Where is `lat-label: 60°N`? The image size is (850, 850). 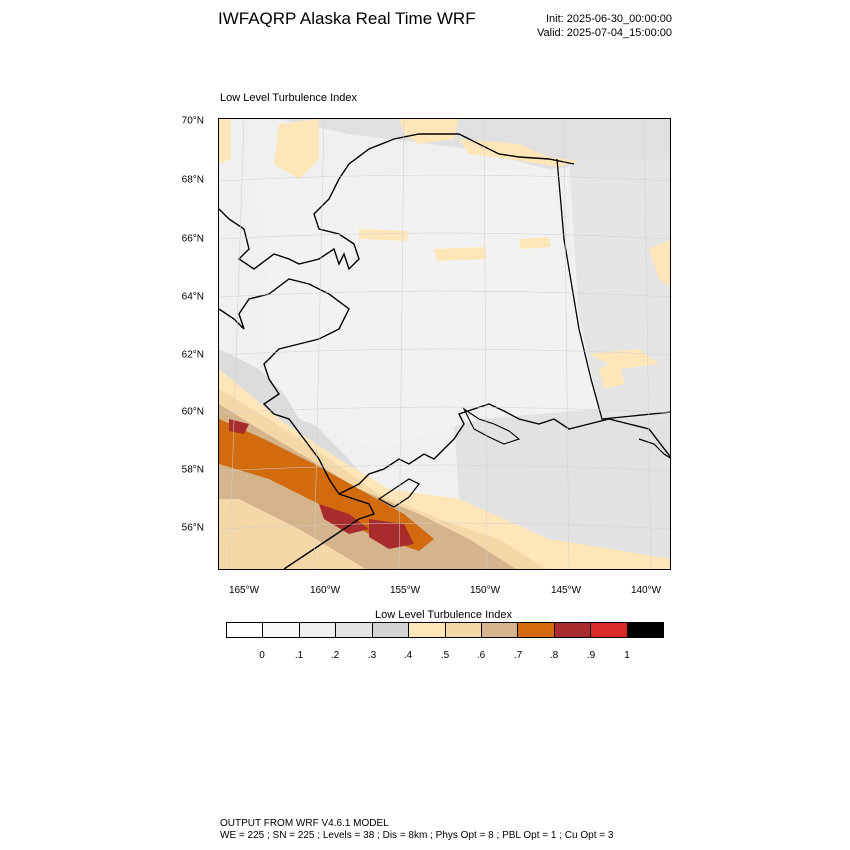
lat-label: 60°N is located at coordinates (192, 412).